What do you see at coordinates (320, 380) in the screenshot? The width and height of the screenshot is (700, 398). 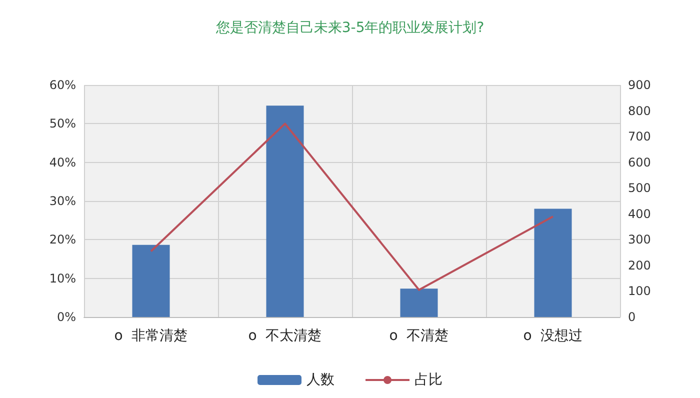 I see `legend-label: 人数` at bounding box center [320, 380].